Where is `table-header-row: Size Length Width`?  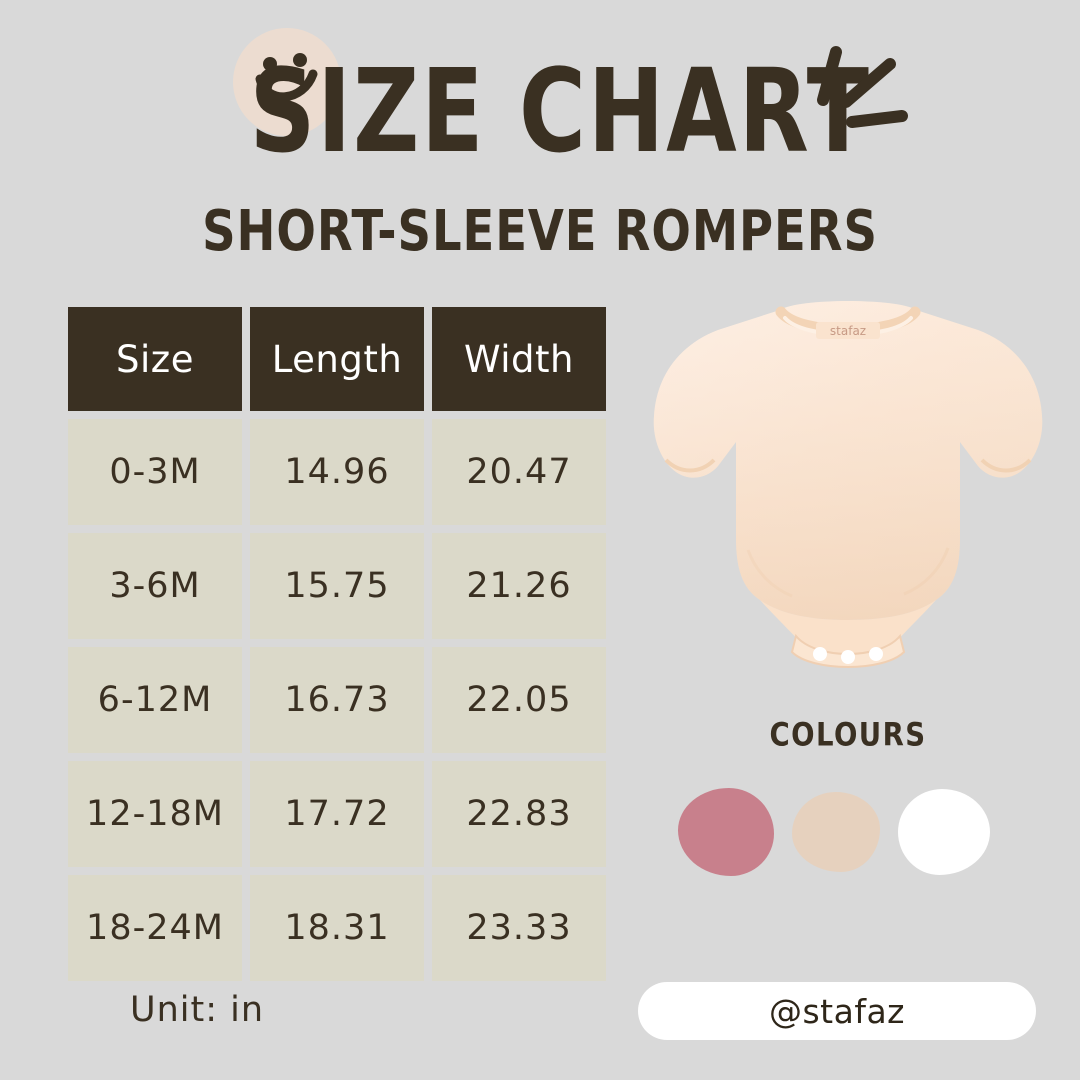
table-header-row: Size Length Width is located at coordinates (337, 359).